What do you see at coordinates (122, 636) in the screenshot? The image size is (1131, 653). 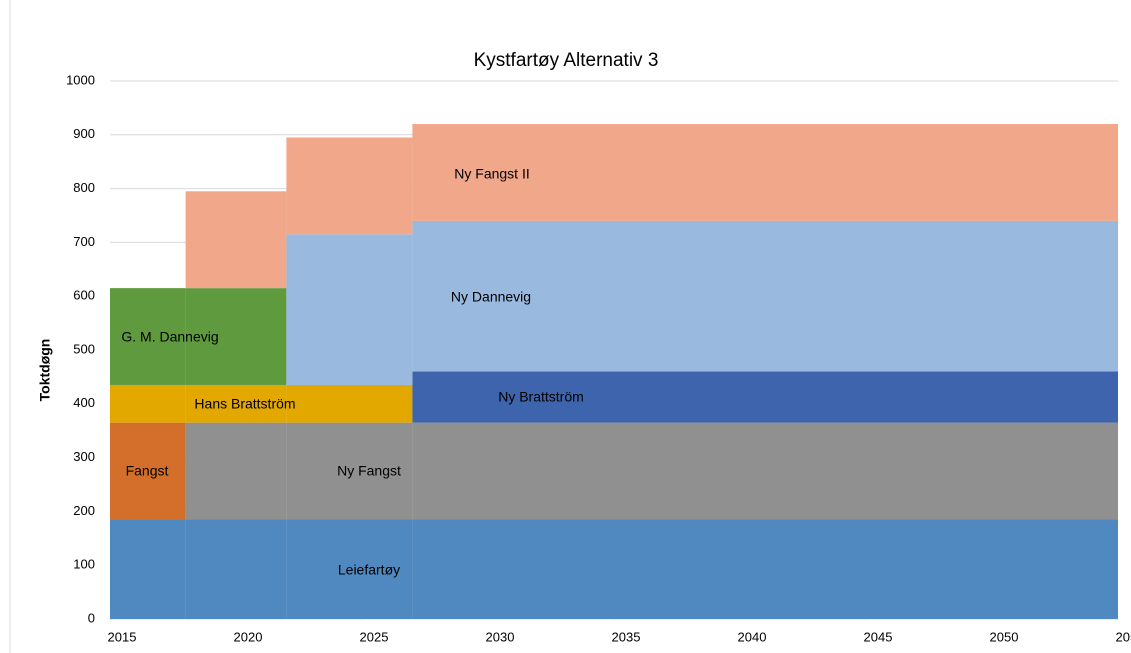 I see `x-tick-label: 2015` at bounding box center [122, 636].